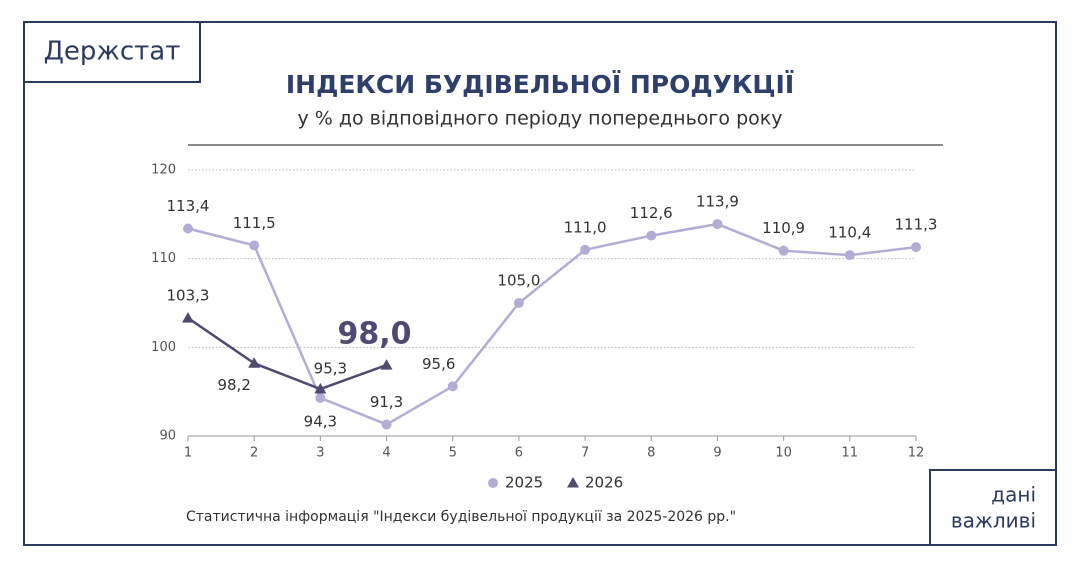 The image size is (1080, 571). I want to click on x-tick-label: 1, so click(188, 453).